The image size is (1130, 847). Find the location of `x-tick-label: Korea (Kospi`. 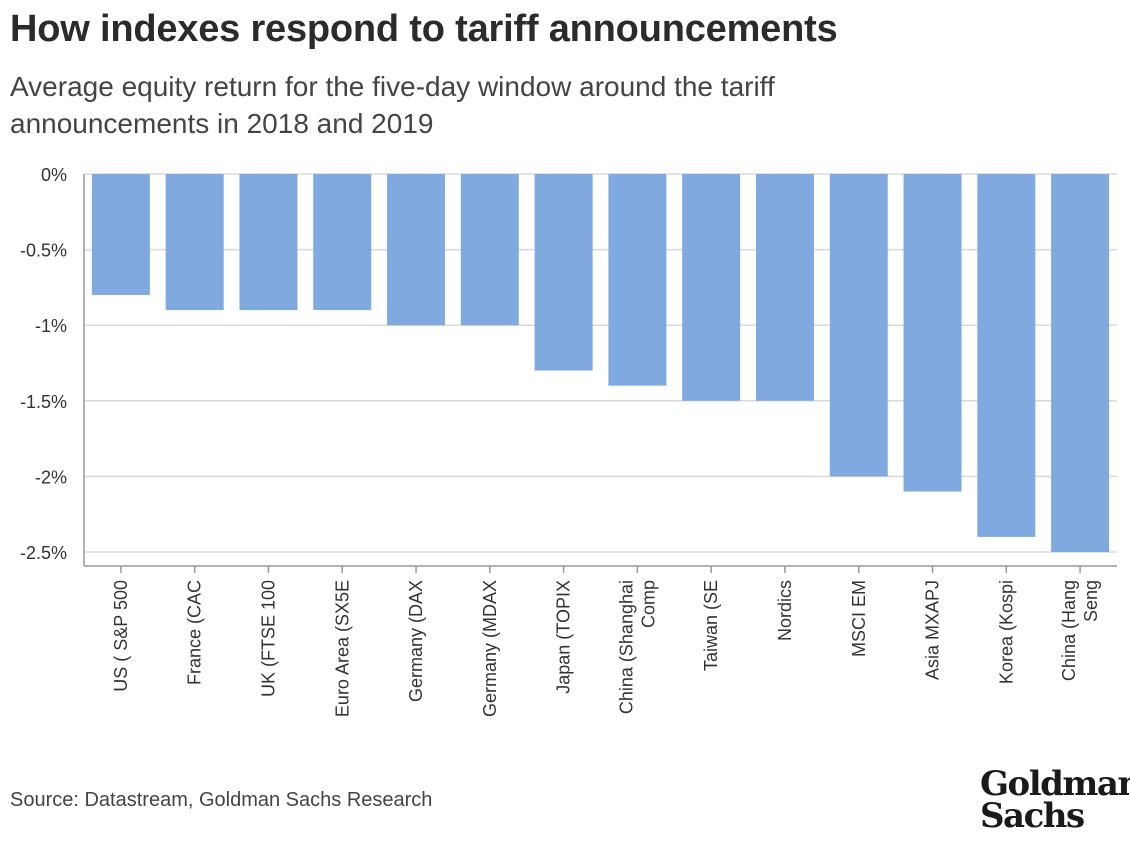

x-tick-label: Korea (Kospi is located at coordinates (1006, 632).